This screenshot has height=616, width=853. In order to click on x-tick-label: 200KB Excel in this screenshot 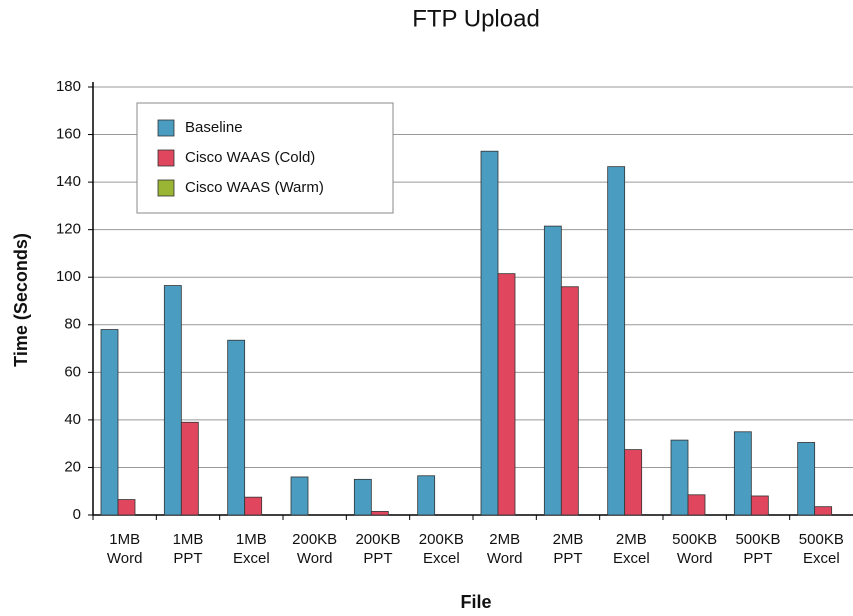, I will do `click(441, 549)`.